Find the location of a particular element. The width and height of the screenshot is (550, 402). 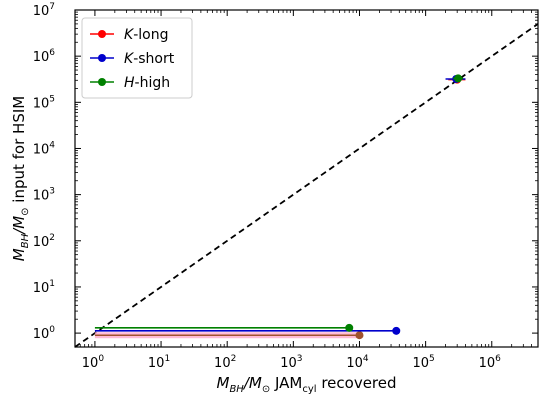

y-tick-label: 10¹ is located at coordinates (44, 287).